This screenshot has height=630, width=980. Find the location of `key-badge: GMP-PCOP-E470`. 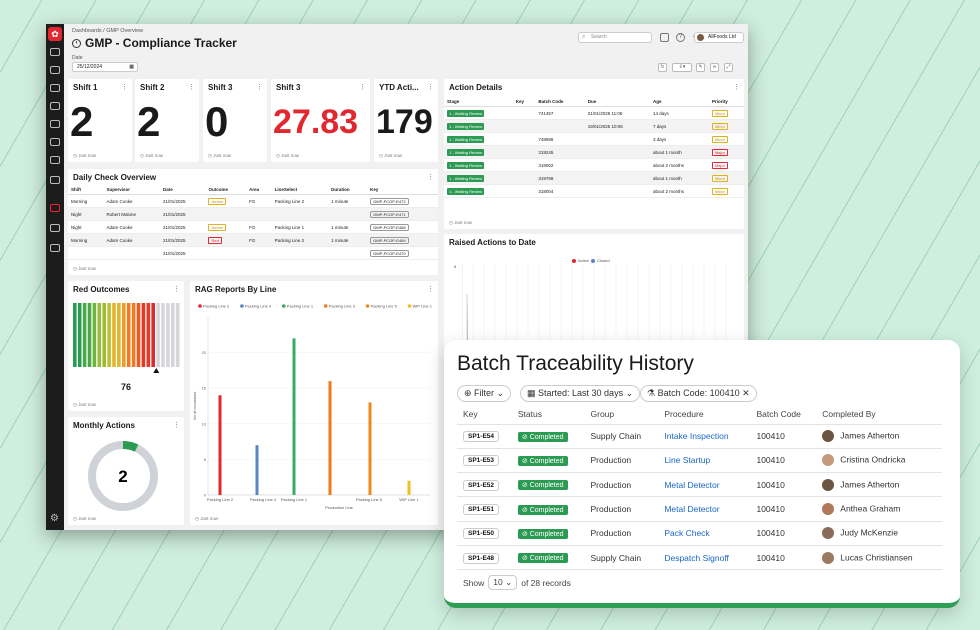

key-badge: GMP-PCOP-E470 is located at coordinates (389, 253).